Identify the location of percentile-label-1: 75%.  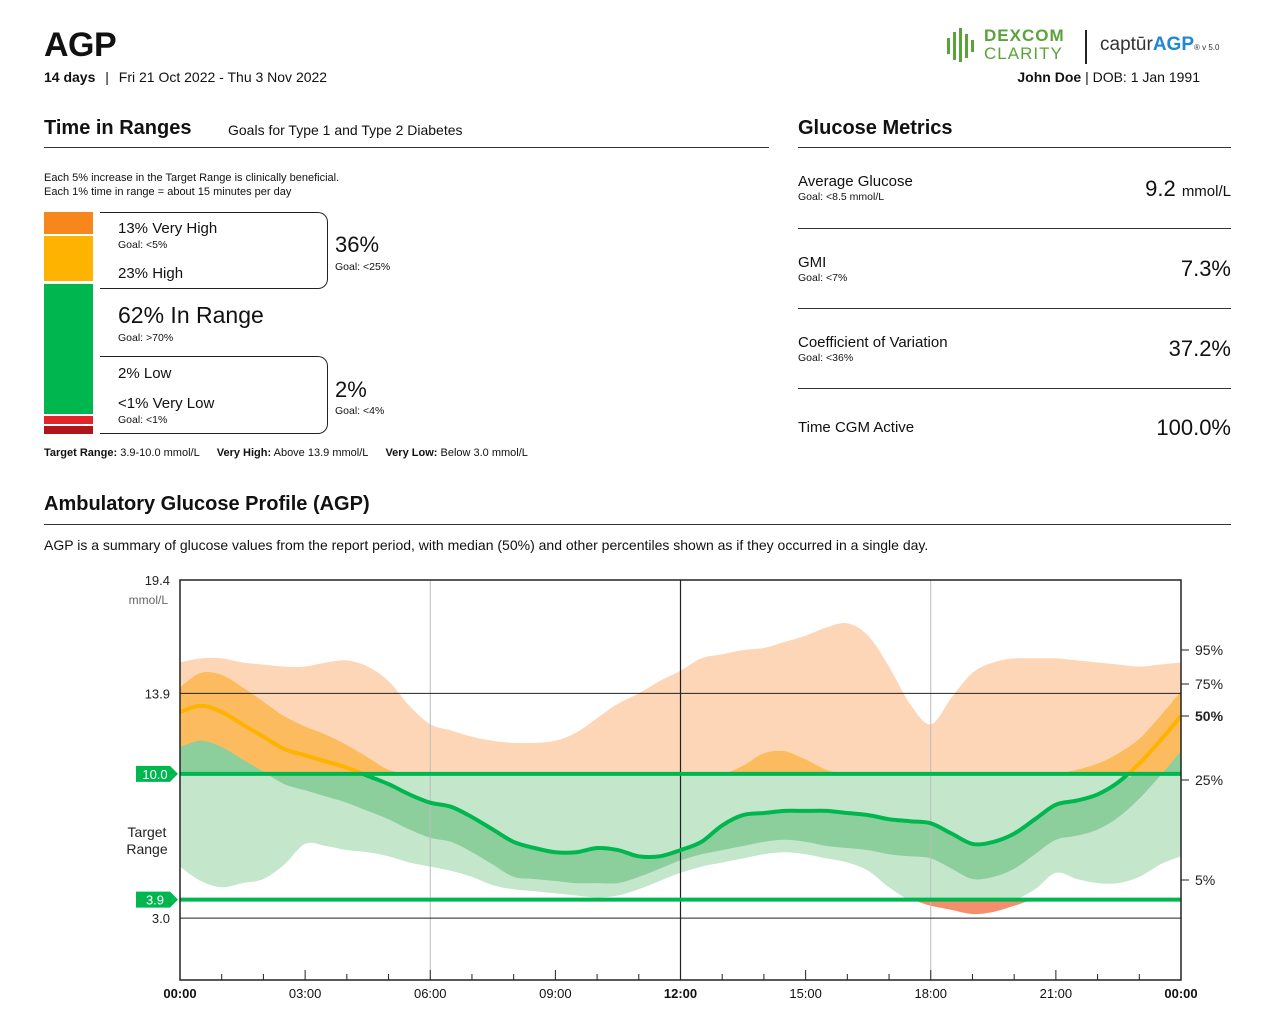
(1209, 684).